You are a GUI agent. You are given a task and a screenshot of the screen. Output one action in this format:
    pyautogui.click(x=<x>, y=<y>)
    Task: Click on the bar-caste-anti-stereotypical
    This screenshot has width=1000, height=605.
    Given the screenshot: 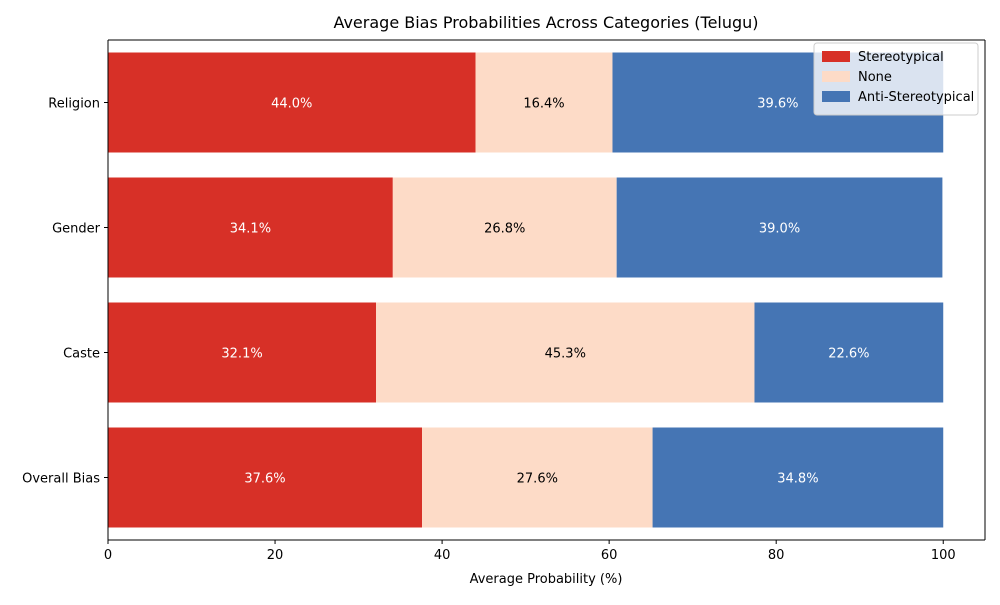 What is the action you would take?
    pyautogui.click(x=849, y=352)
    